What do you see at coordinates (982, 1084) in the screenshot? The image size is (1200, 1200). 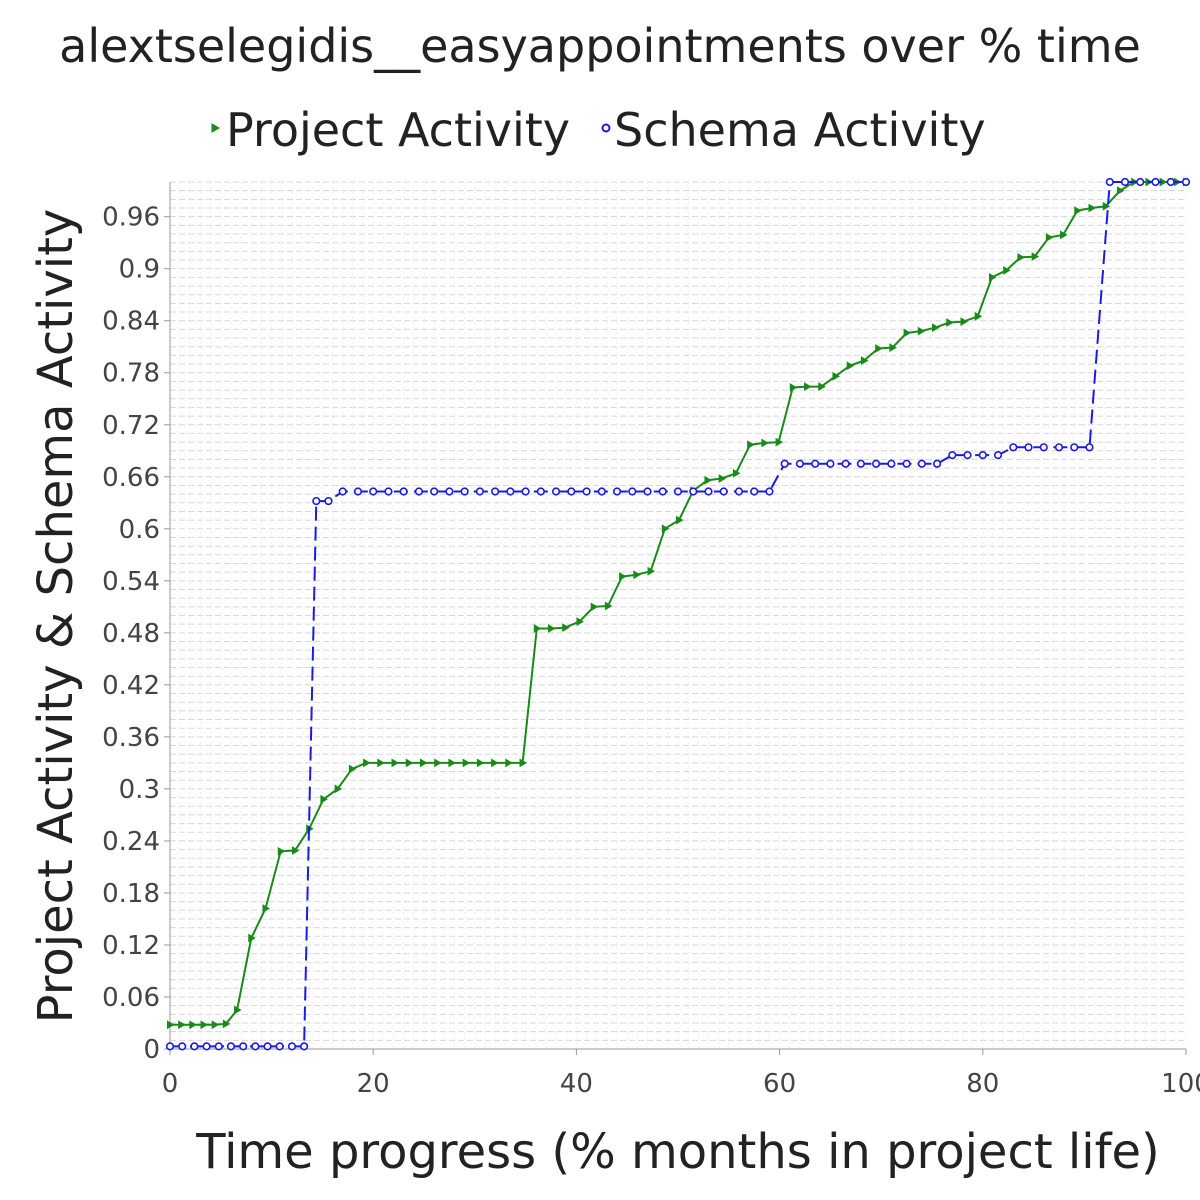 I see `x-tick-label: 80` at bounding box center [982, 1084].